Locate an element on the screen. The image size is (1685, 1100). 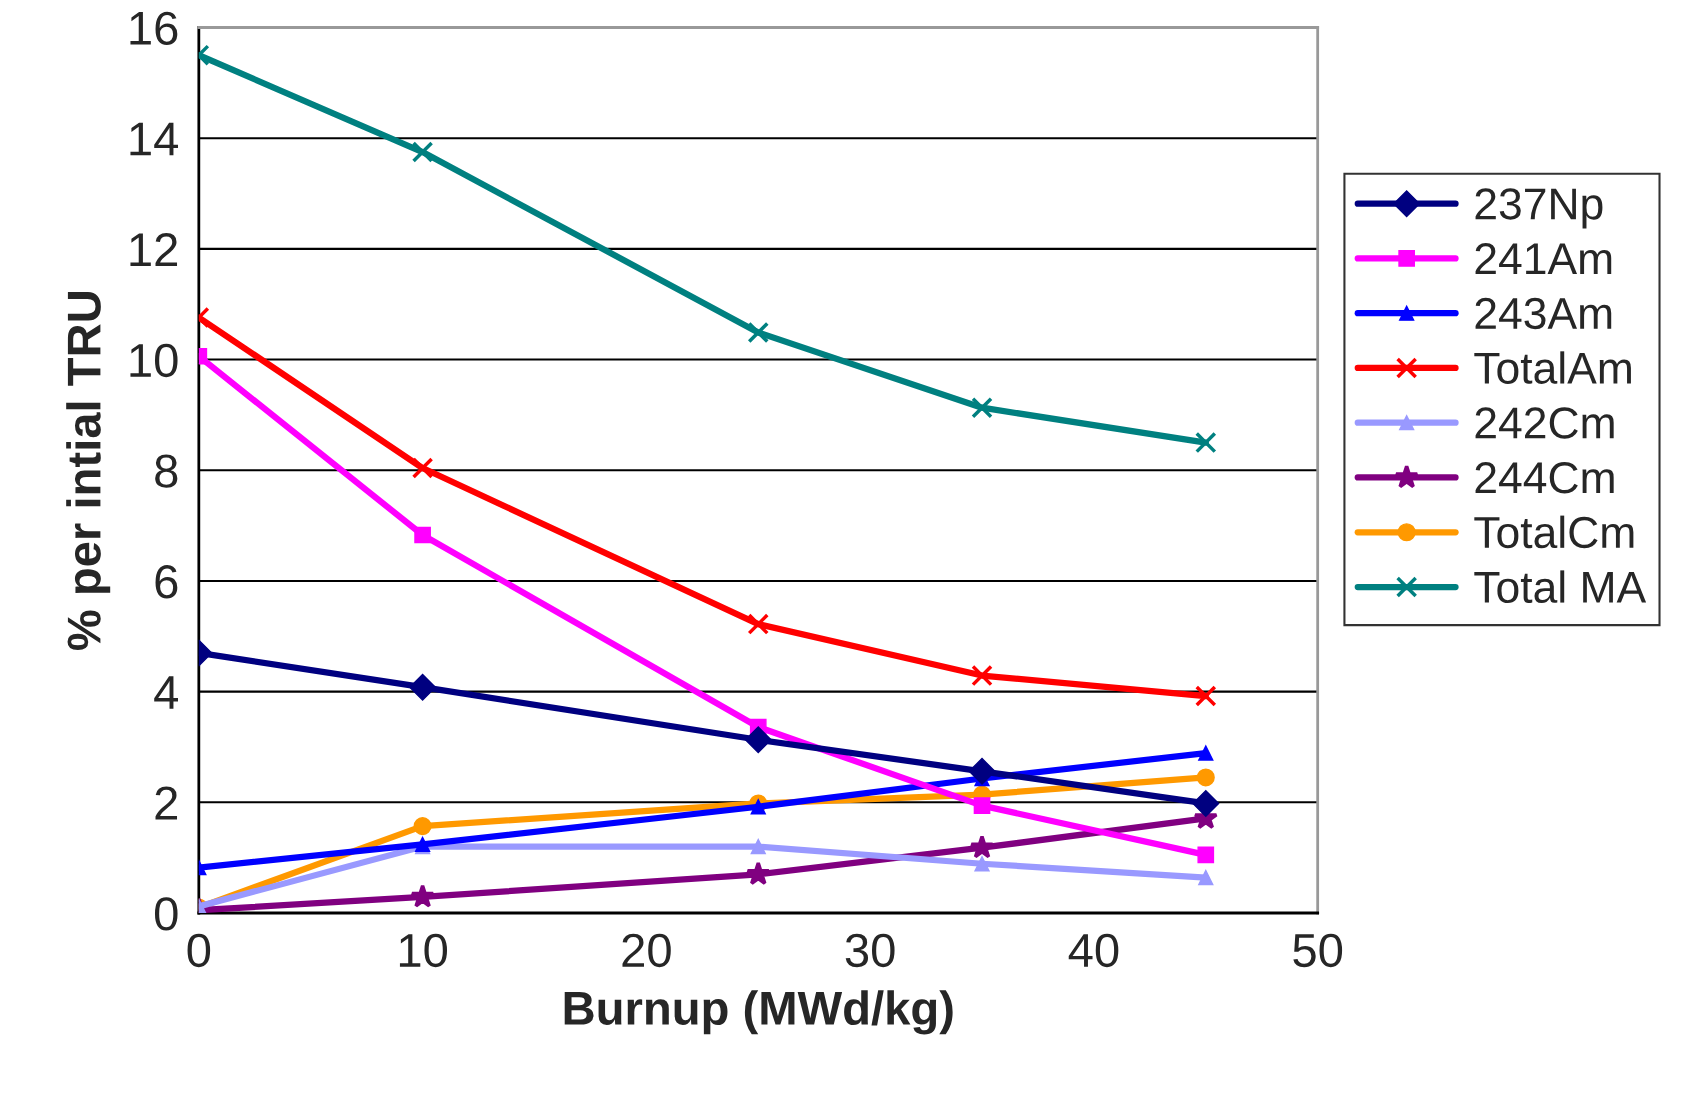
x-tick-label: 50 is located at coordinates (1318, 950).